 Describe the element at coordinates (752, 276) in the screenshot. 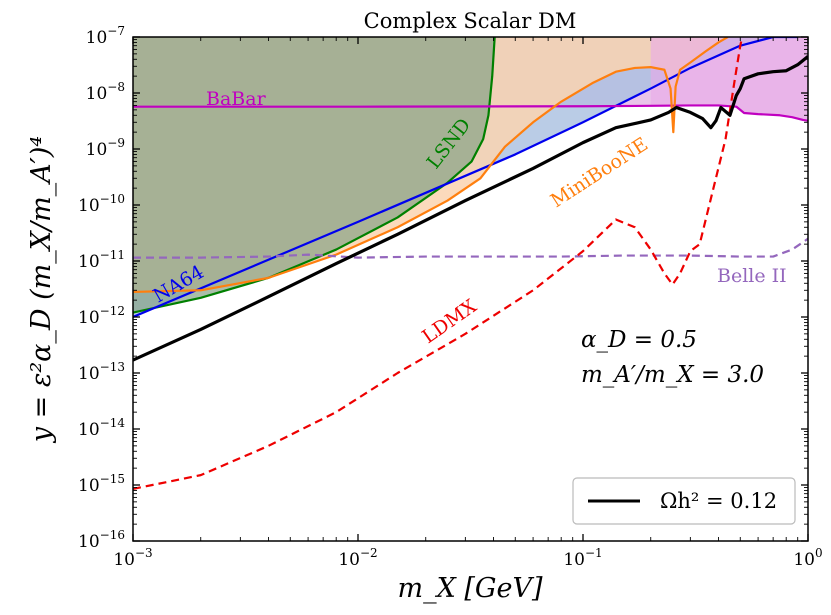

I see `belle-label: Belle II` at that location.